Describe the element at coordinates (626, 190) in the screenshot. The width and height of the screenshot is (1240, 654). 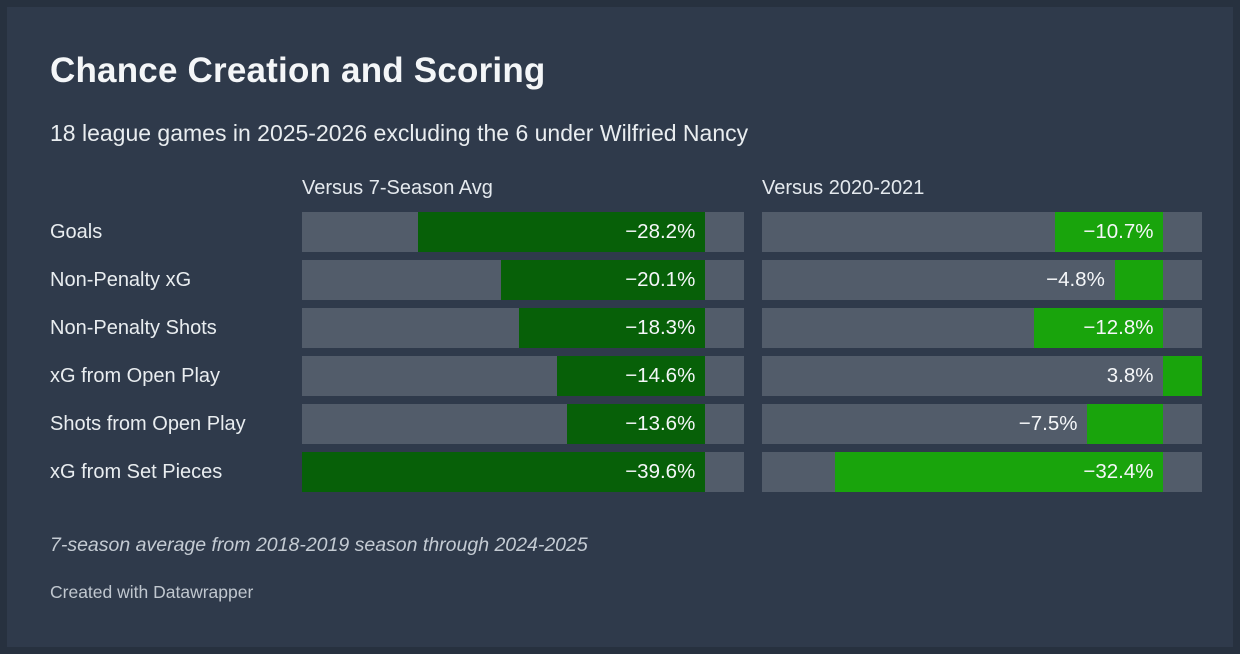
I see `column-headers: Versus 7-Season Avg Versus 2020-2021` at that location.